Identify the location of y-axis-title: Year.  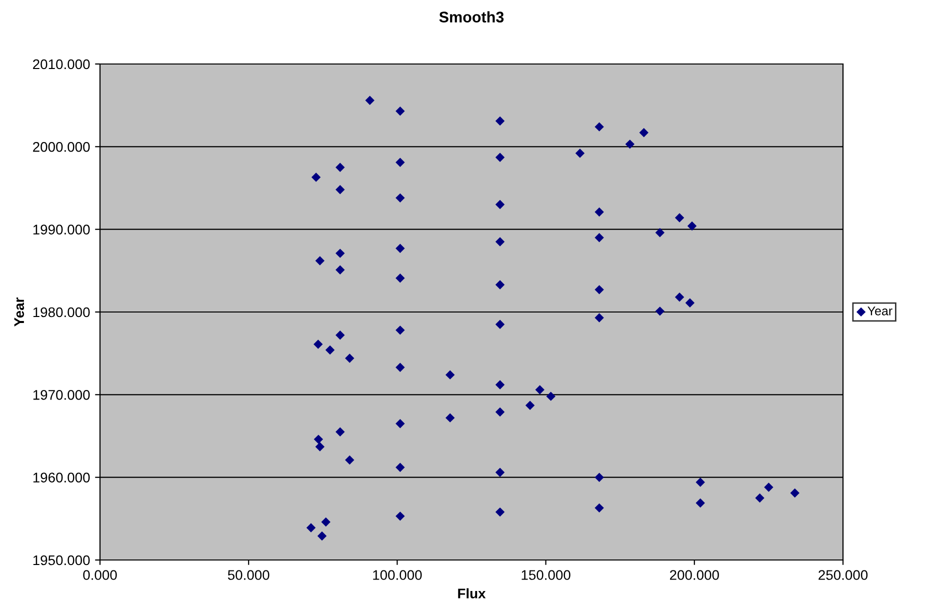
(19, 312).